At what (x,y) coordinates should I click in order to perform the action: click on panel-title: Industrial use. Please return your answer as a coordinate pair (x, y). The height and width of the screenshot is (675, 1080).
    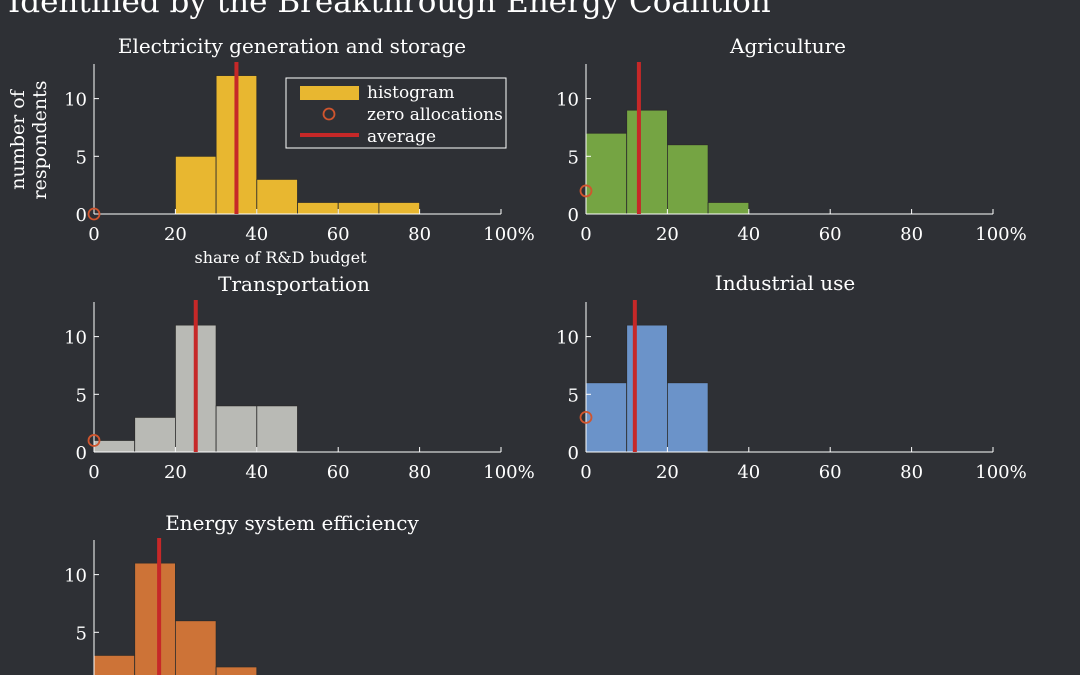
    Looking at the image, I should click on (785, 283).